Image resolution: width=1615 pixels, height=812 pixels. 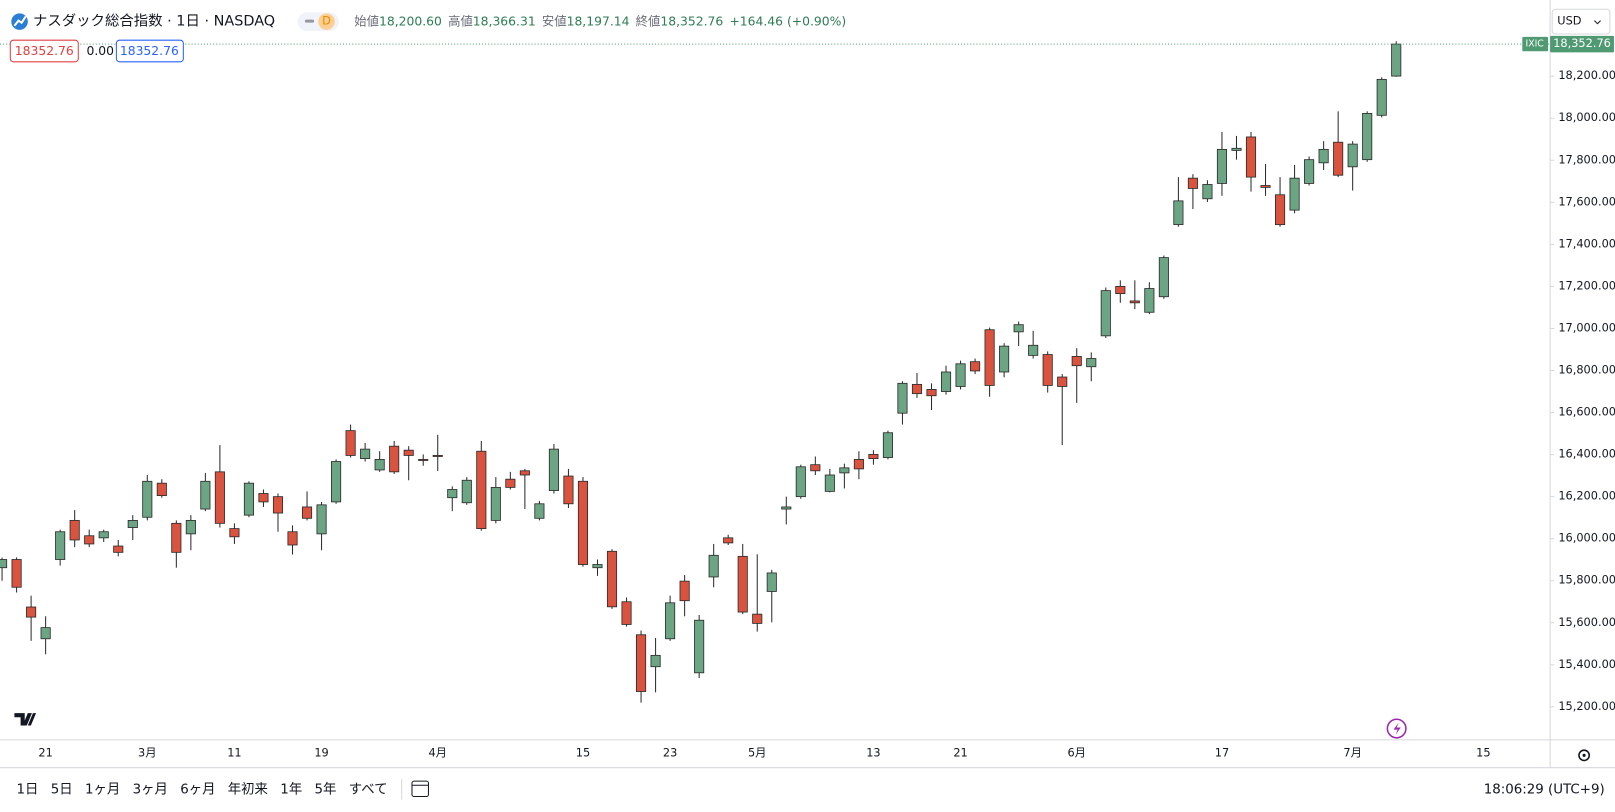 What do you see at coordinates (437, 752) in the screenshot?
I see `x-tick-label: 4月` at bounding box center [437, 752].